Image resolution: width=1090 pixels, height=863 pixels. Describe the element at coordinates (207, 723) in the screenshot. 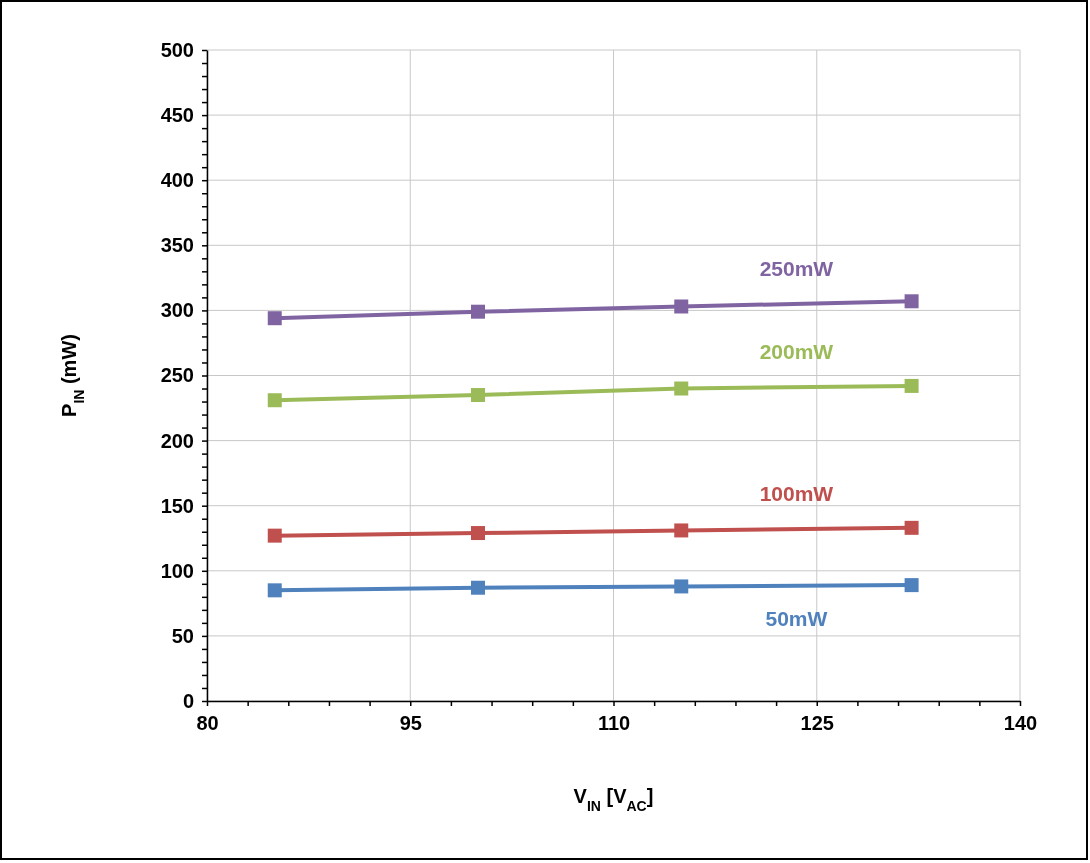

I see `x-tick-label: 80` at that location.